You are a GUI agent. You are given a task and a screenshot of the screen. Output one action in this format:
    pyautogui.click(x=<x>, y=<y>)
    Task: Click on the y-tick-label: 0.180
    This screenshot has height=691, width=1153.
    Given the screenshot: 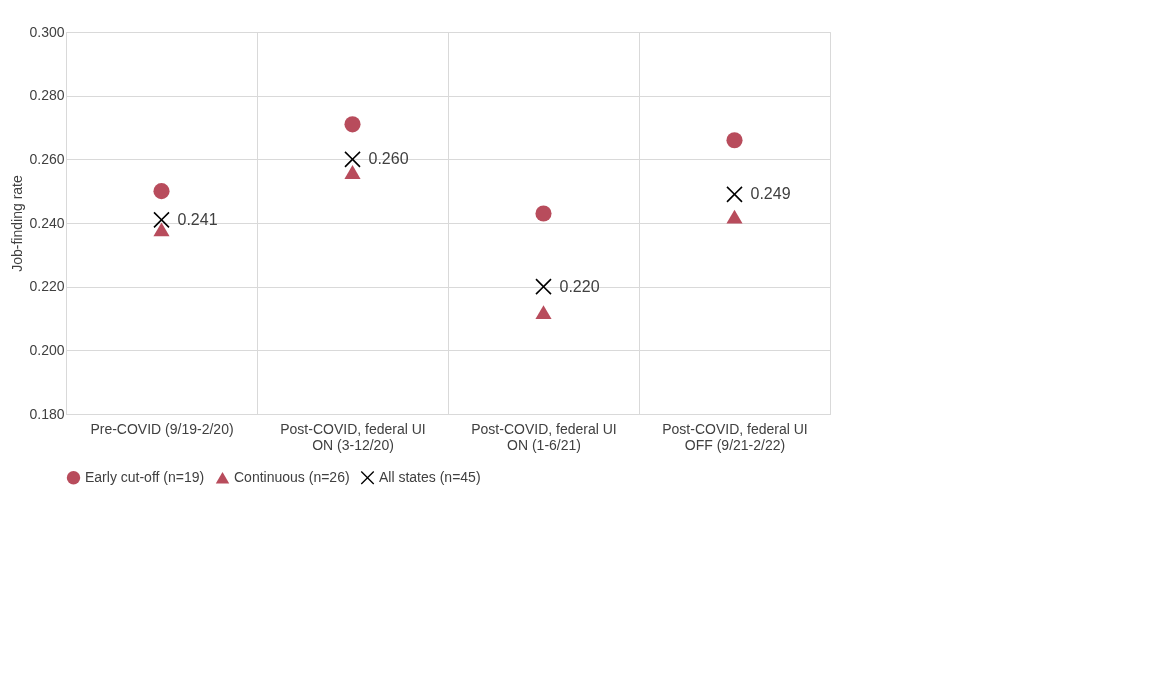 What is the action you would take?
    pyautogui.click(x=47, y=413)
    